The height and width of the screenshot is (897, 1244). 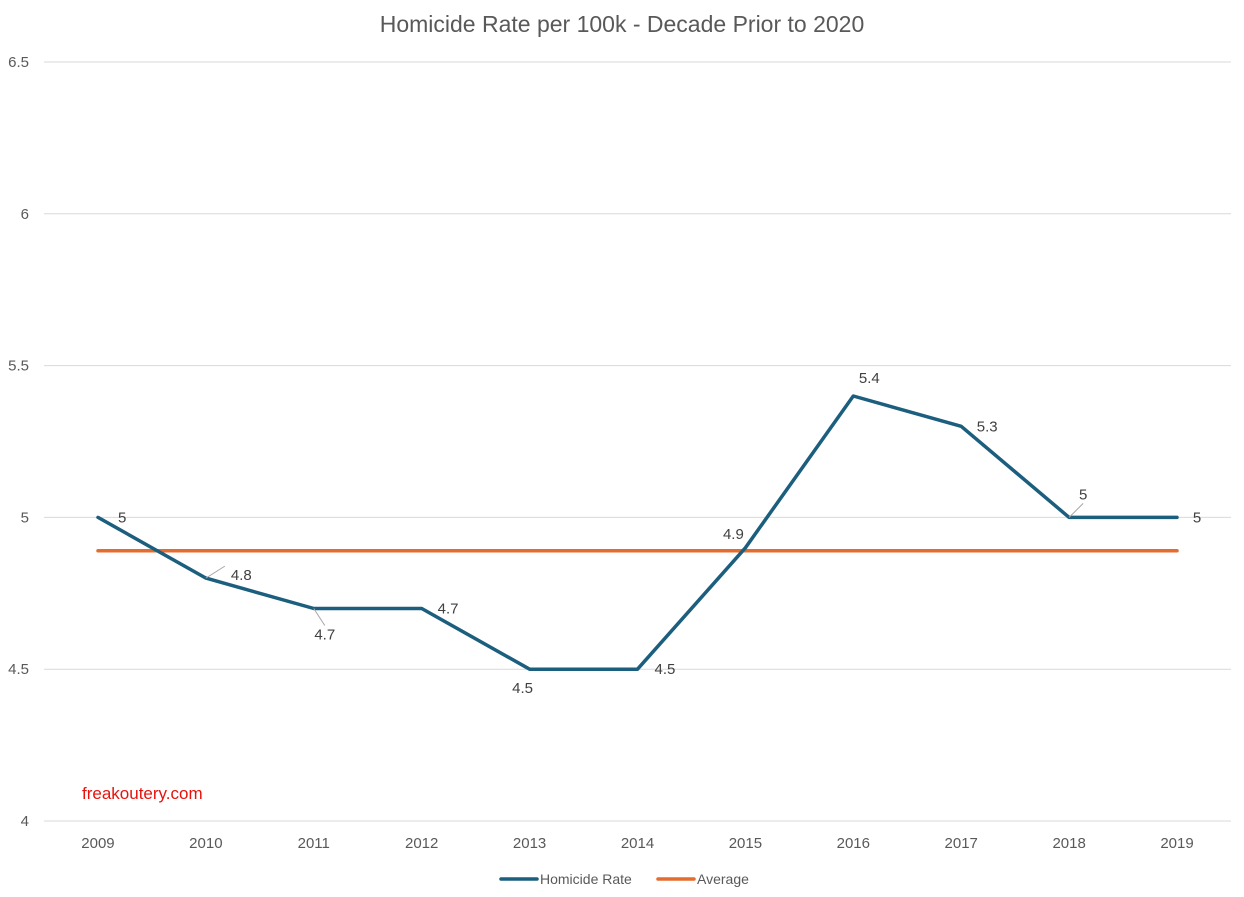 I want to click on x-tick-label: 2017, so click(x=961, y=843).